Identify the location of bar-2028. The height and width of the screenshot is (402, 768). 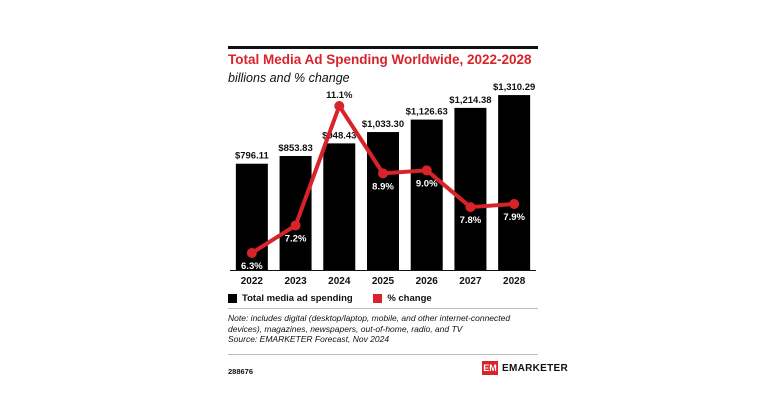
(514, 182).